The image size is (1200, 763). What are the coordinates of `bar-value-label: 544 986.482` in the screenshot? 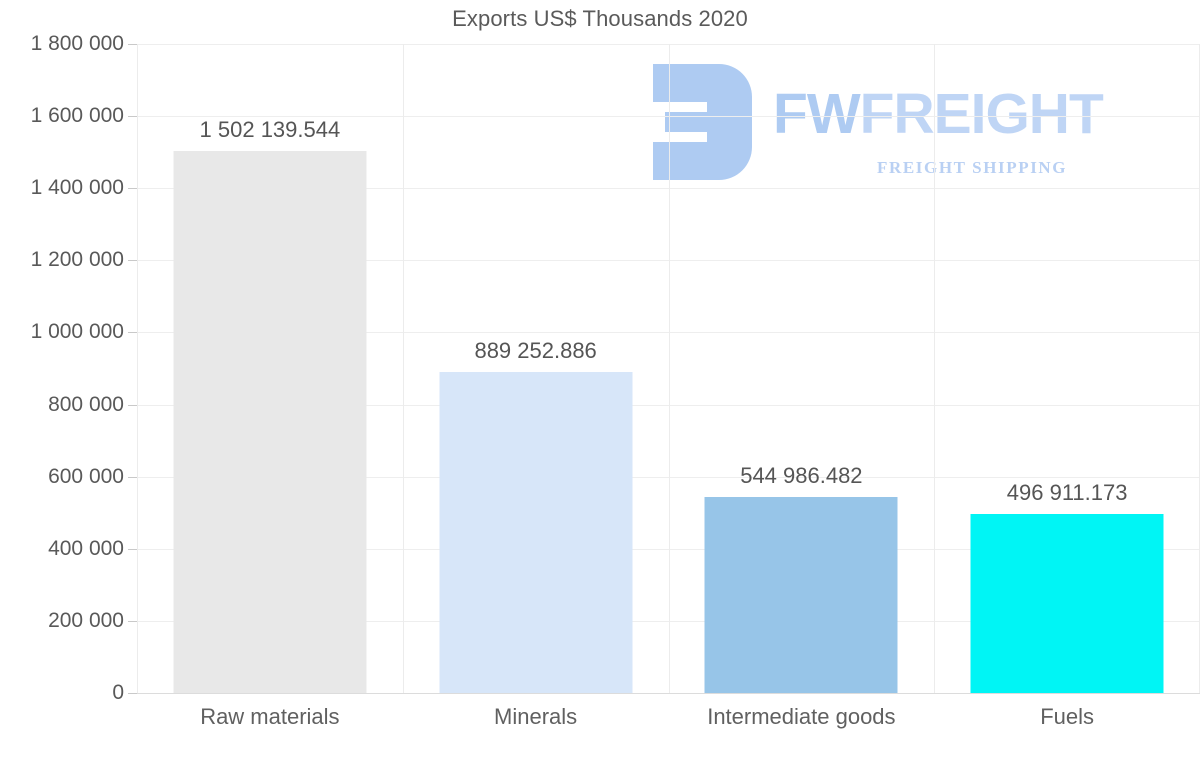 It's located at (801, 475).